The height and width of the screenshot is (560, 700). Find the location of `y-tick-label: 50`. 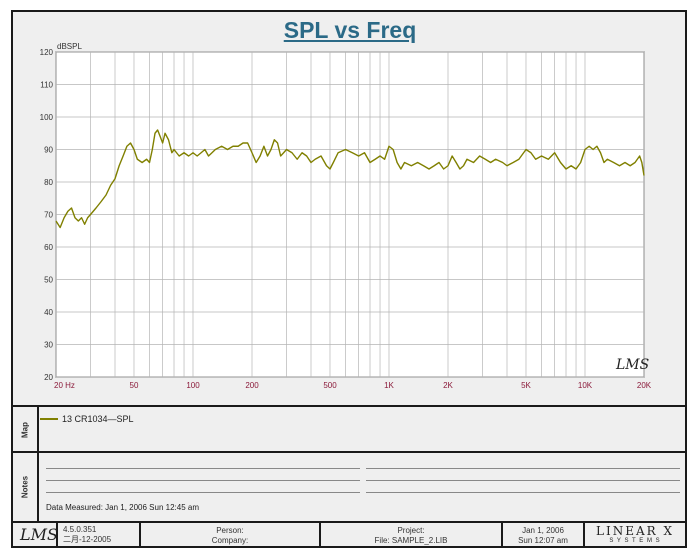

y-tick-label: 50 is located at coordinates (48, 280).